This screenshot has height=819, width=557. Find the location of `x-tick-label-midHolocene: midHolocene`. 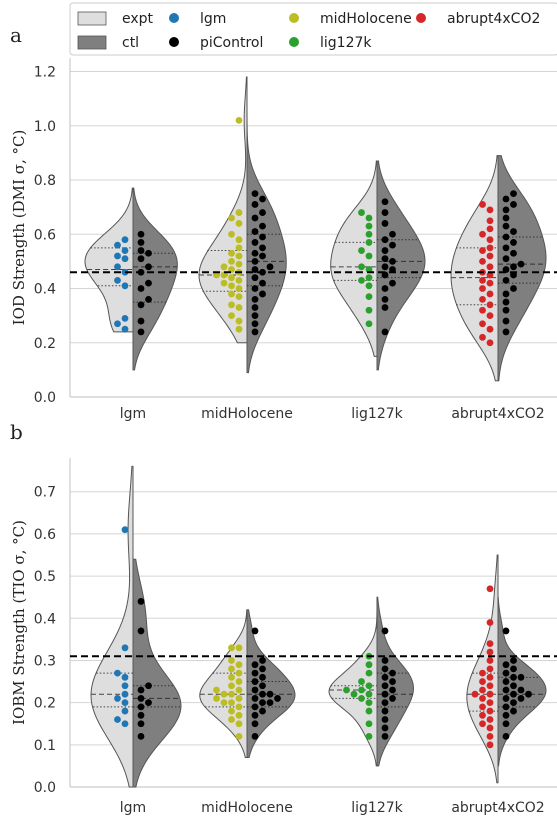

x-tick-label-midHolocene: midHolocene is located at coordinates (247, 414).